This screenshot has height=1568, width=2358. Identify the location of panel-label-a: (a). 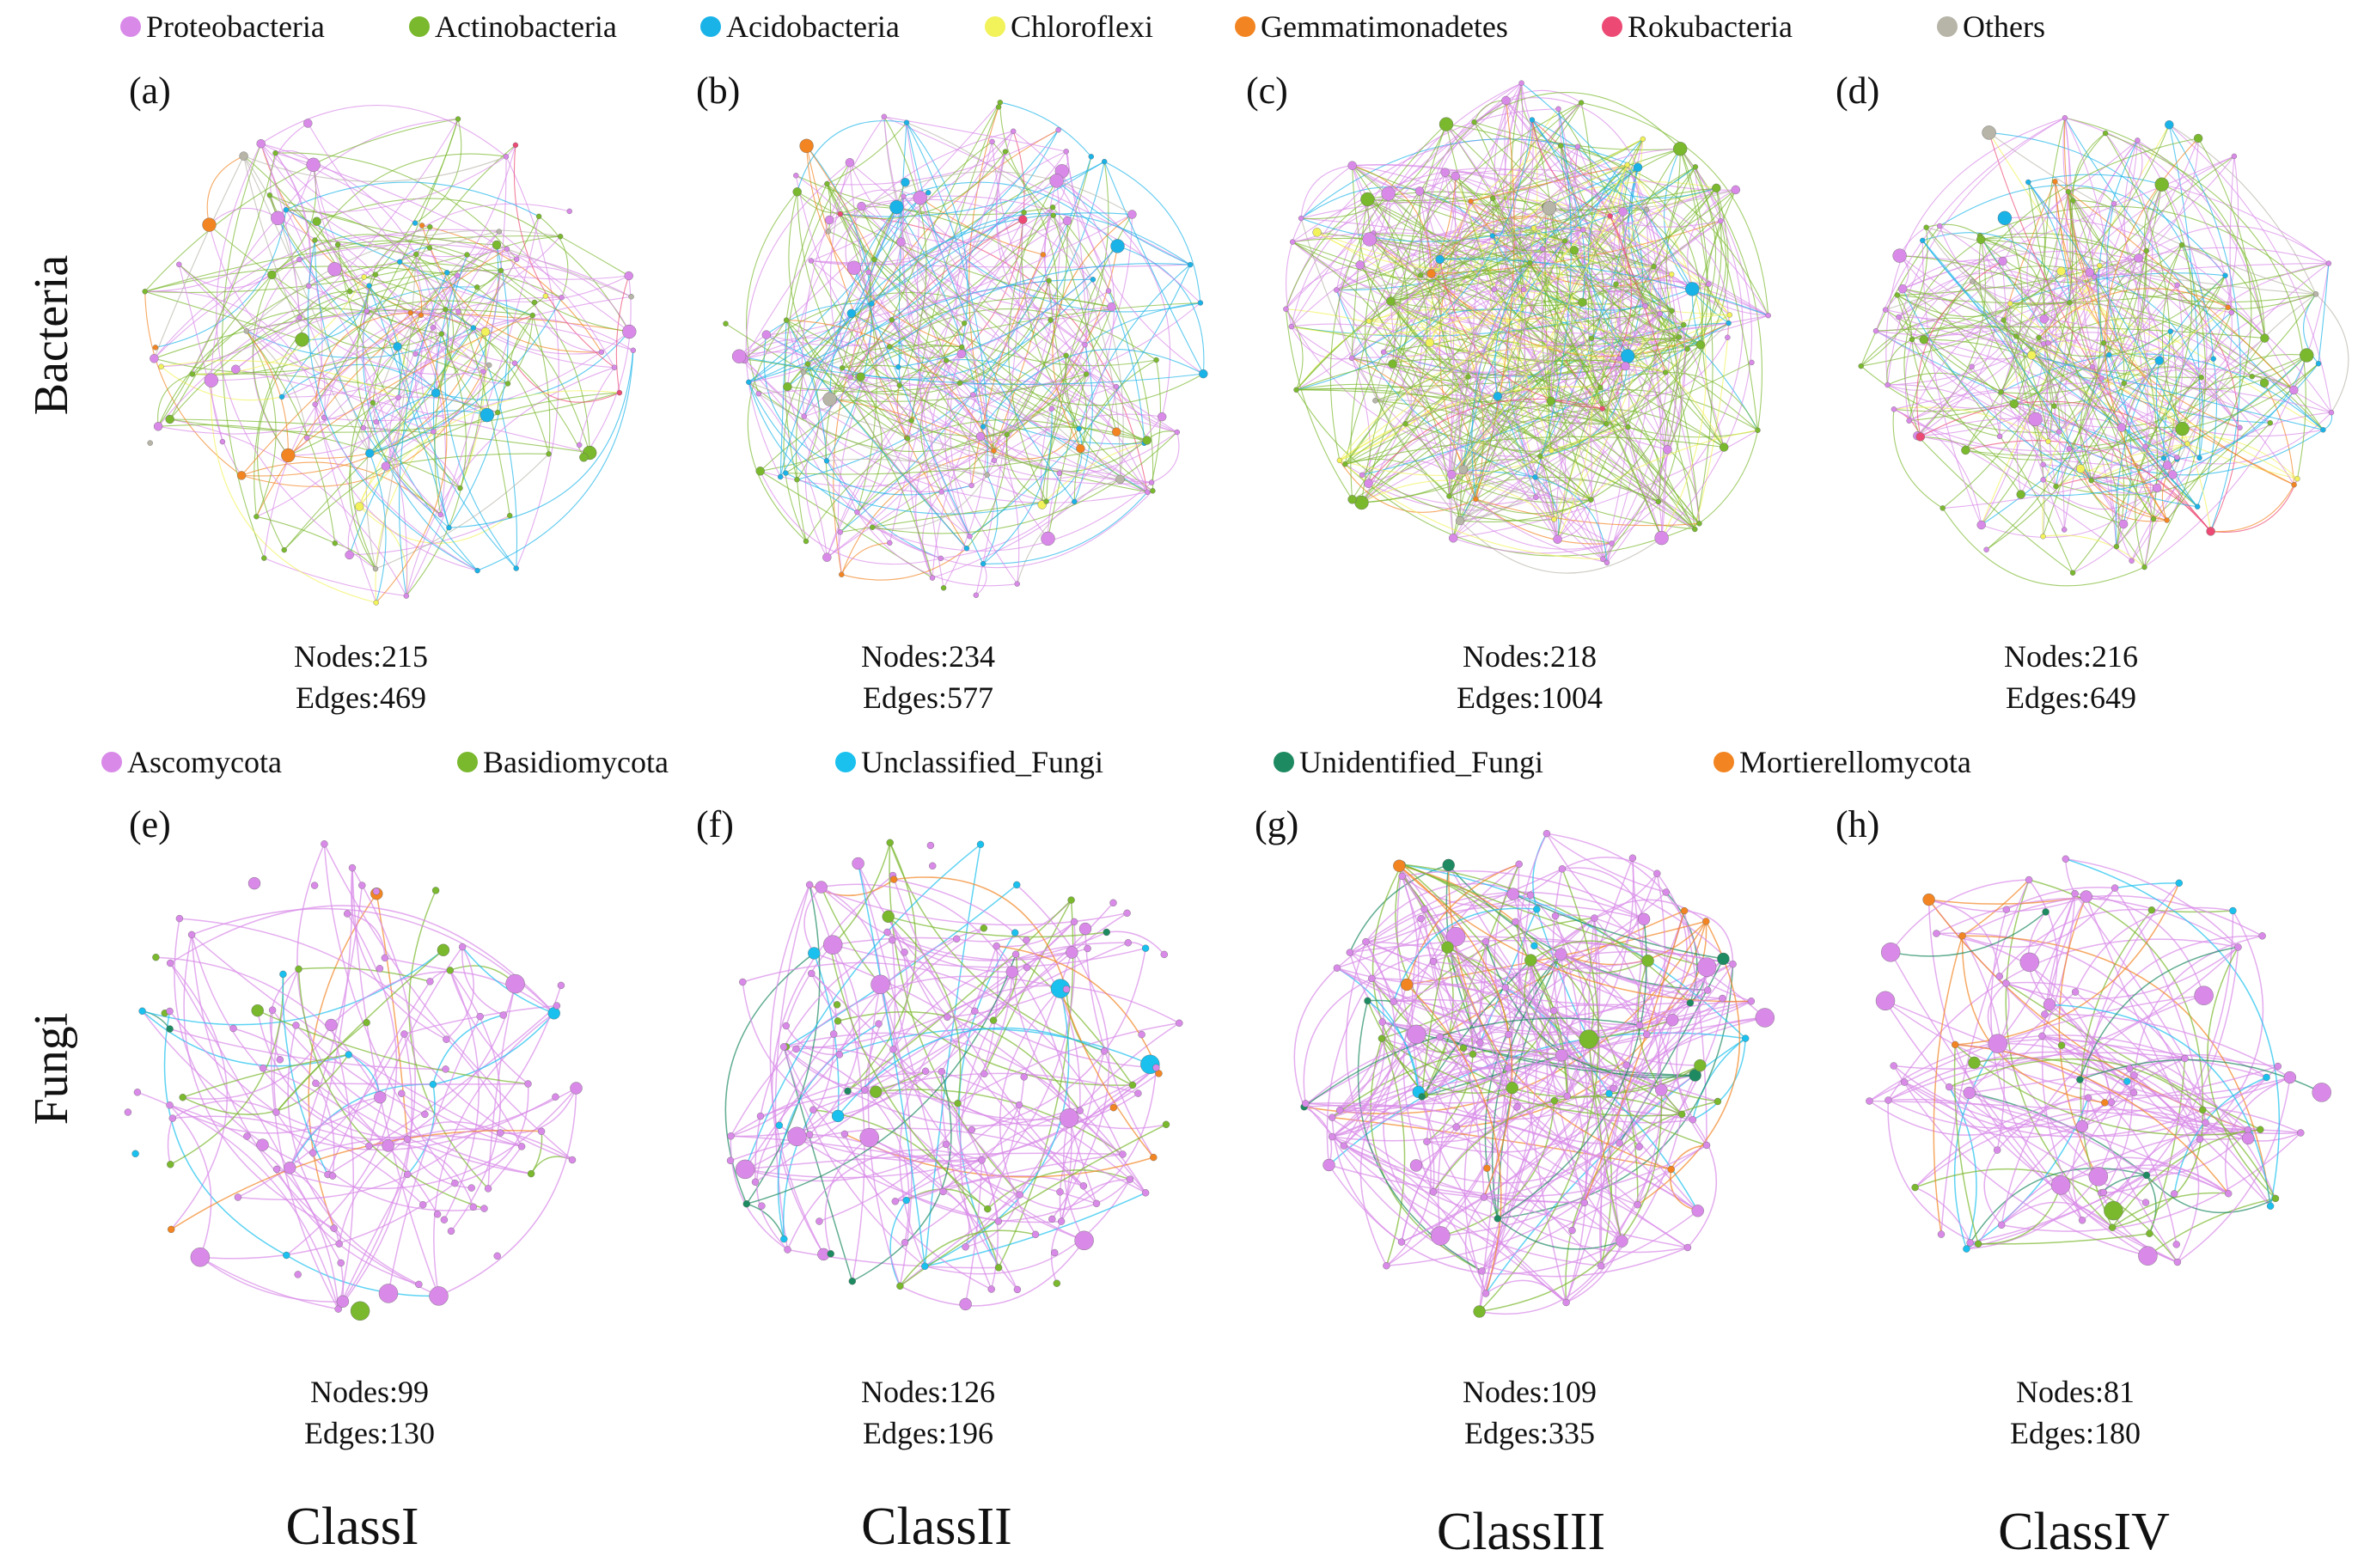
(150, 91).